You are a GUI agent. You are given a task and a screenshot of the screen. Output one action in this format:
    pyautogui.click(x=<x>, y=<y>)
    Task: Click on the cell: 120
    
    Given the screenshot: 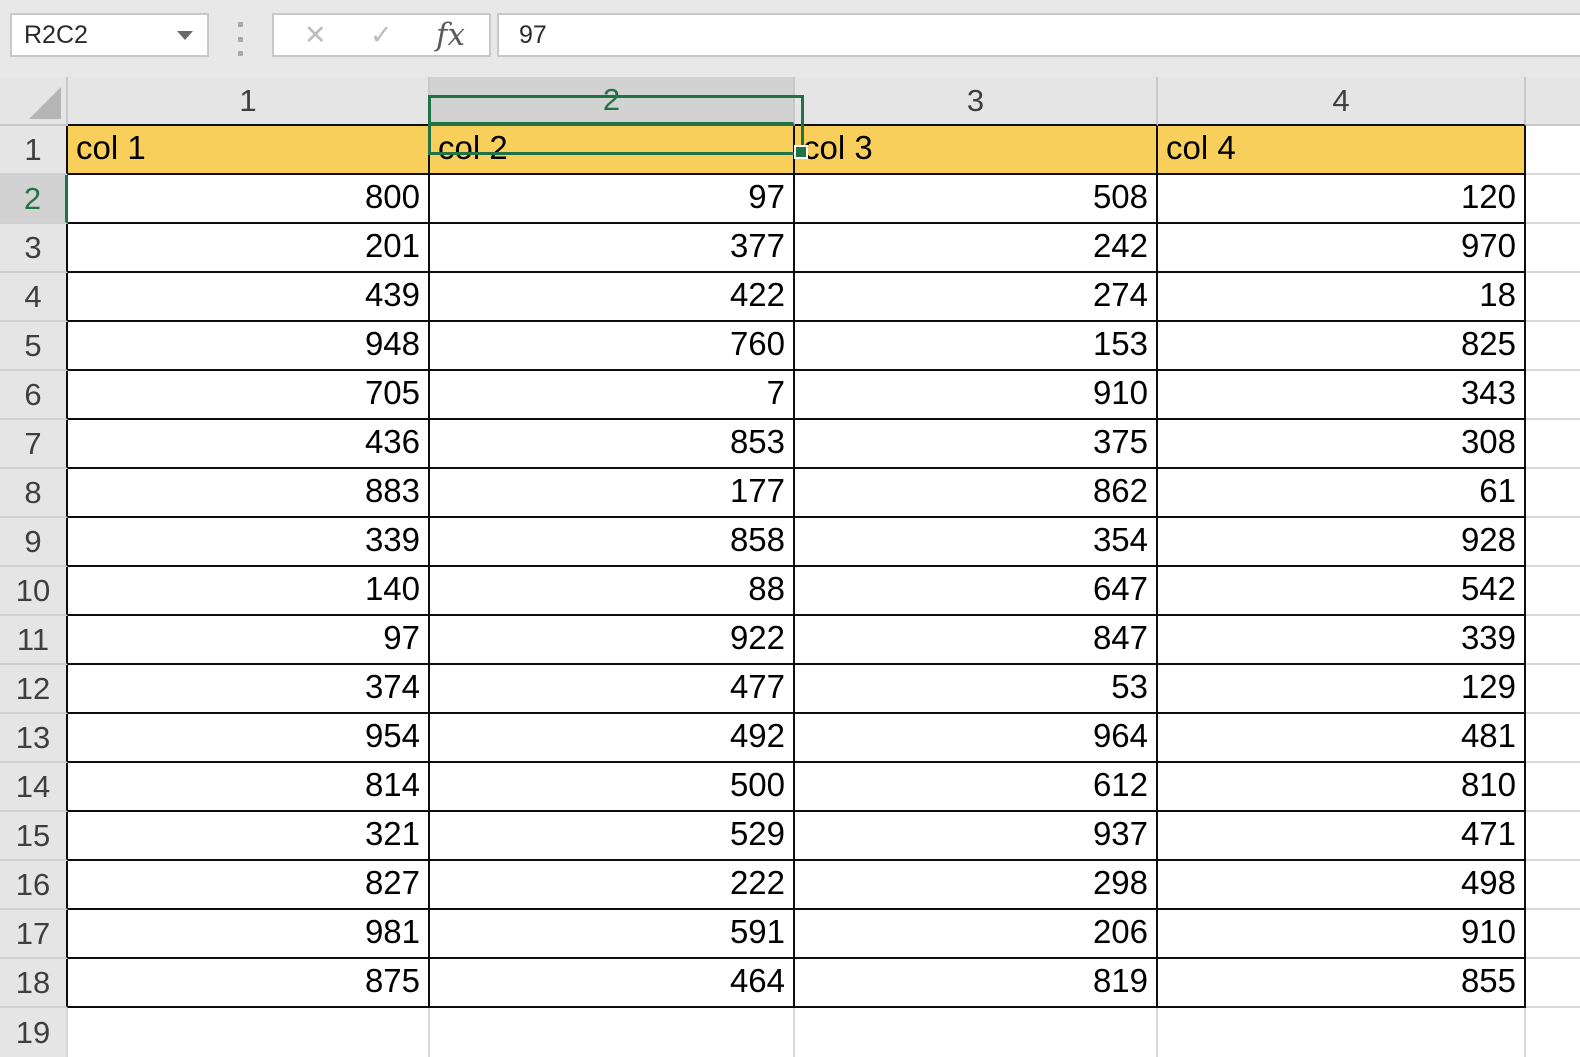 What is the action you would take?
    pyautogui.click(x=1342, y=199)
    